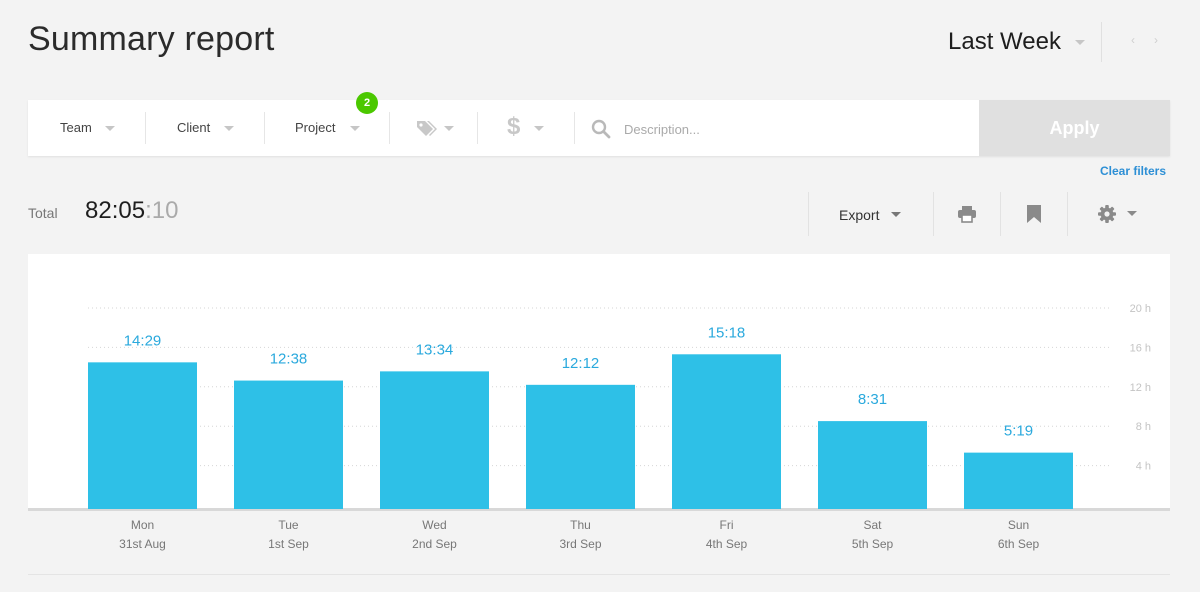 The width and height of the screenshot is (1200, 592). I want to click on bar-wed, so click(434, 440).